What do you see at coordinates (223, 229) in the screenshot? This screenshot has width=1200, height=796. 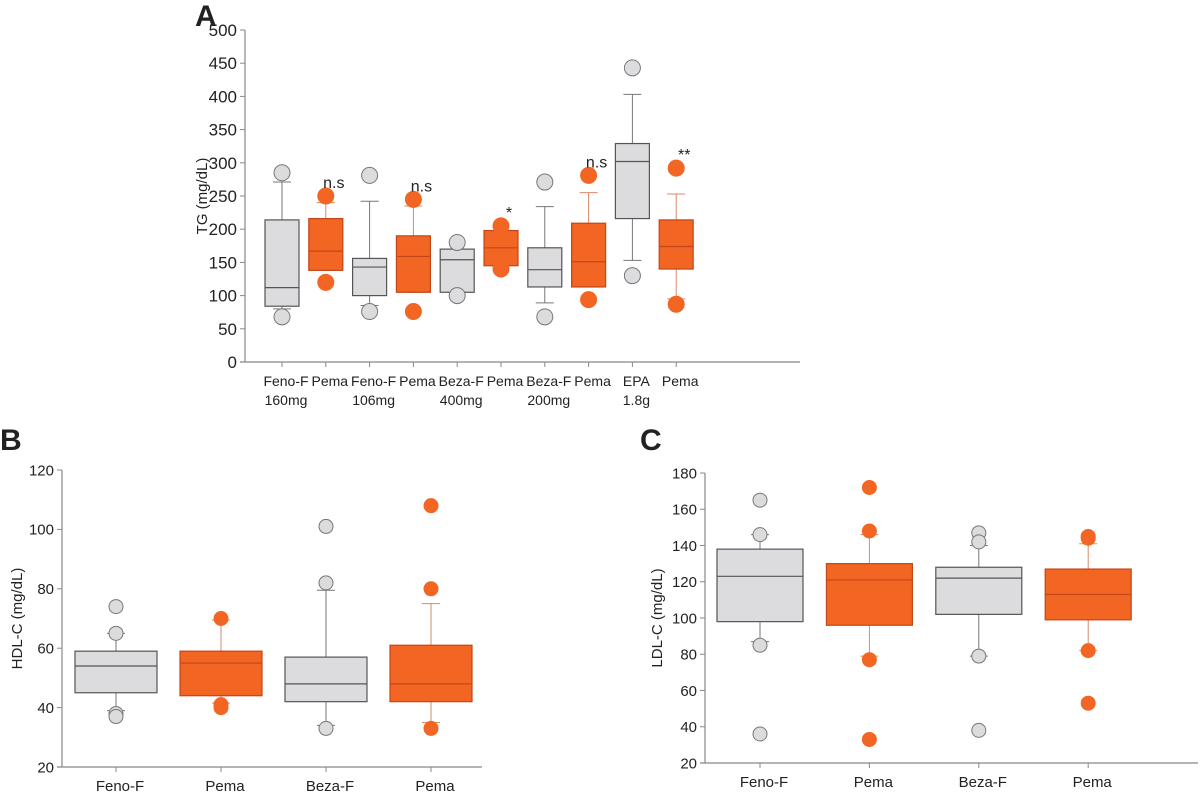 I see `y-tick-label: 200` at bounding box center [223, 229].